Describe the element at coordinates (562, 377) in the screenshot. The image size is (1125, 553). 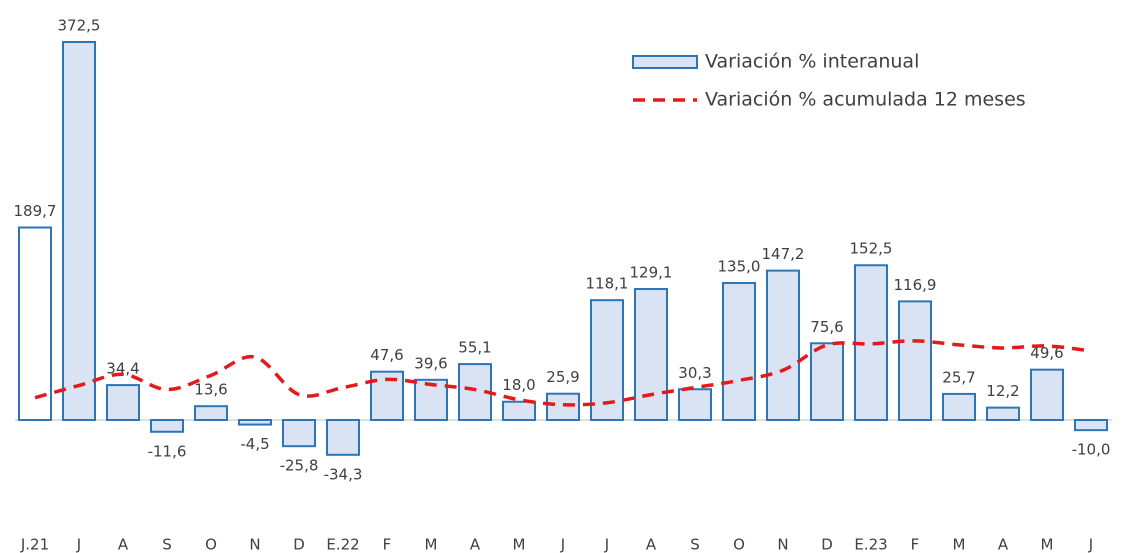
I see `value-label: 25,9` at that location.